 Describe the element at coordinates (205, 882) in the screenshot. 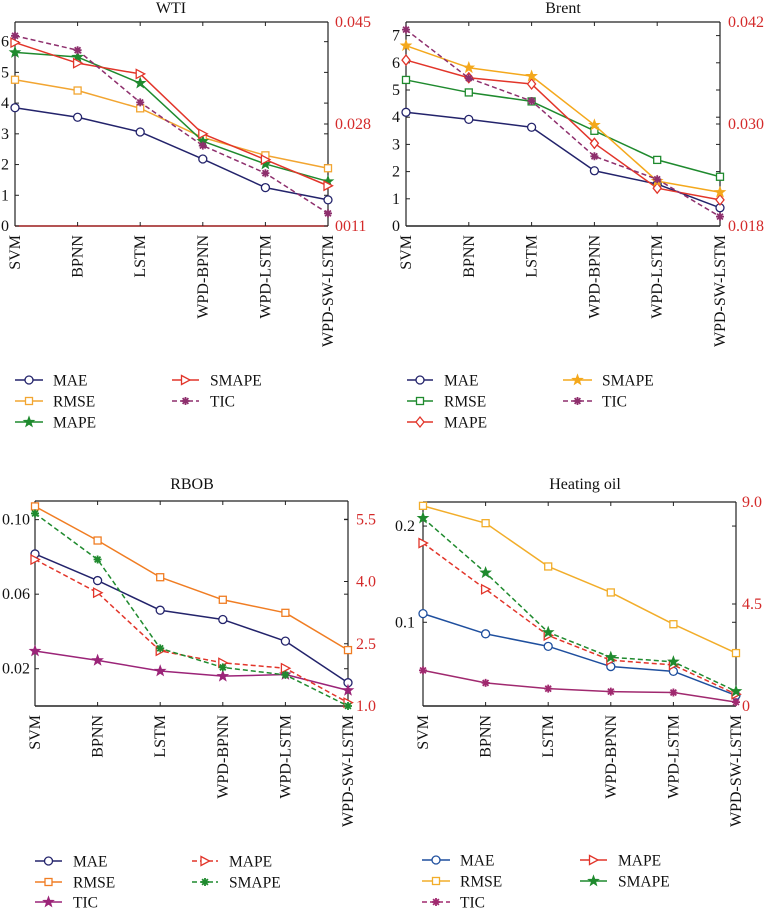

I see `asterisk-marker` at that location.